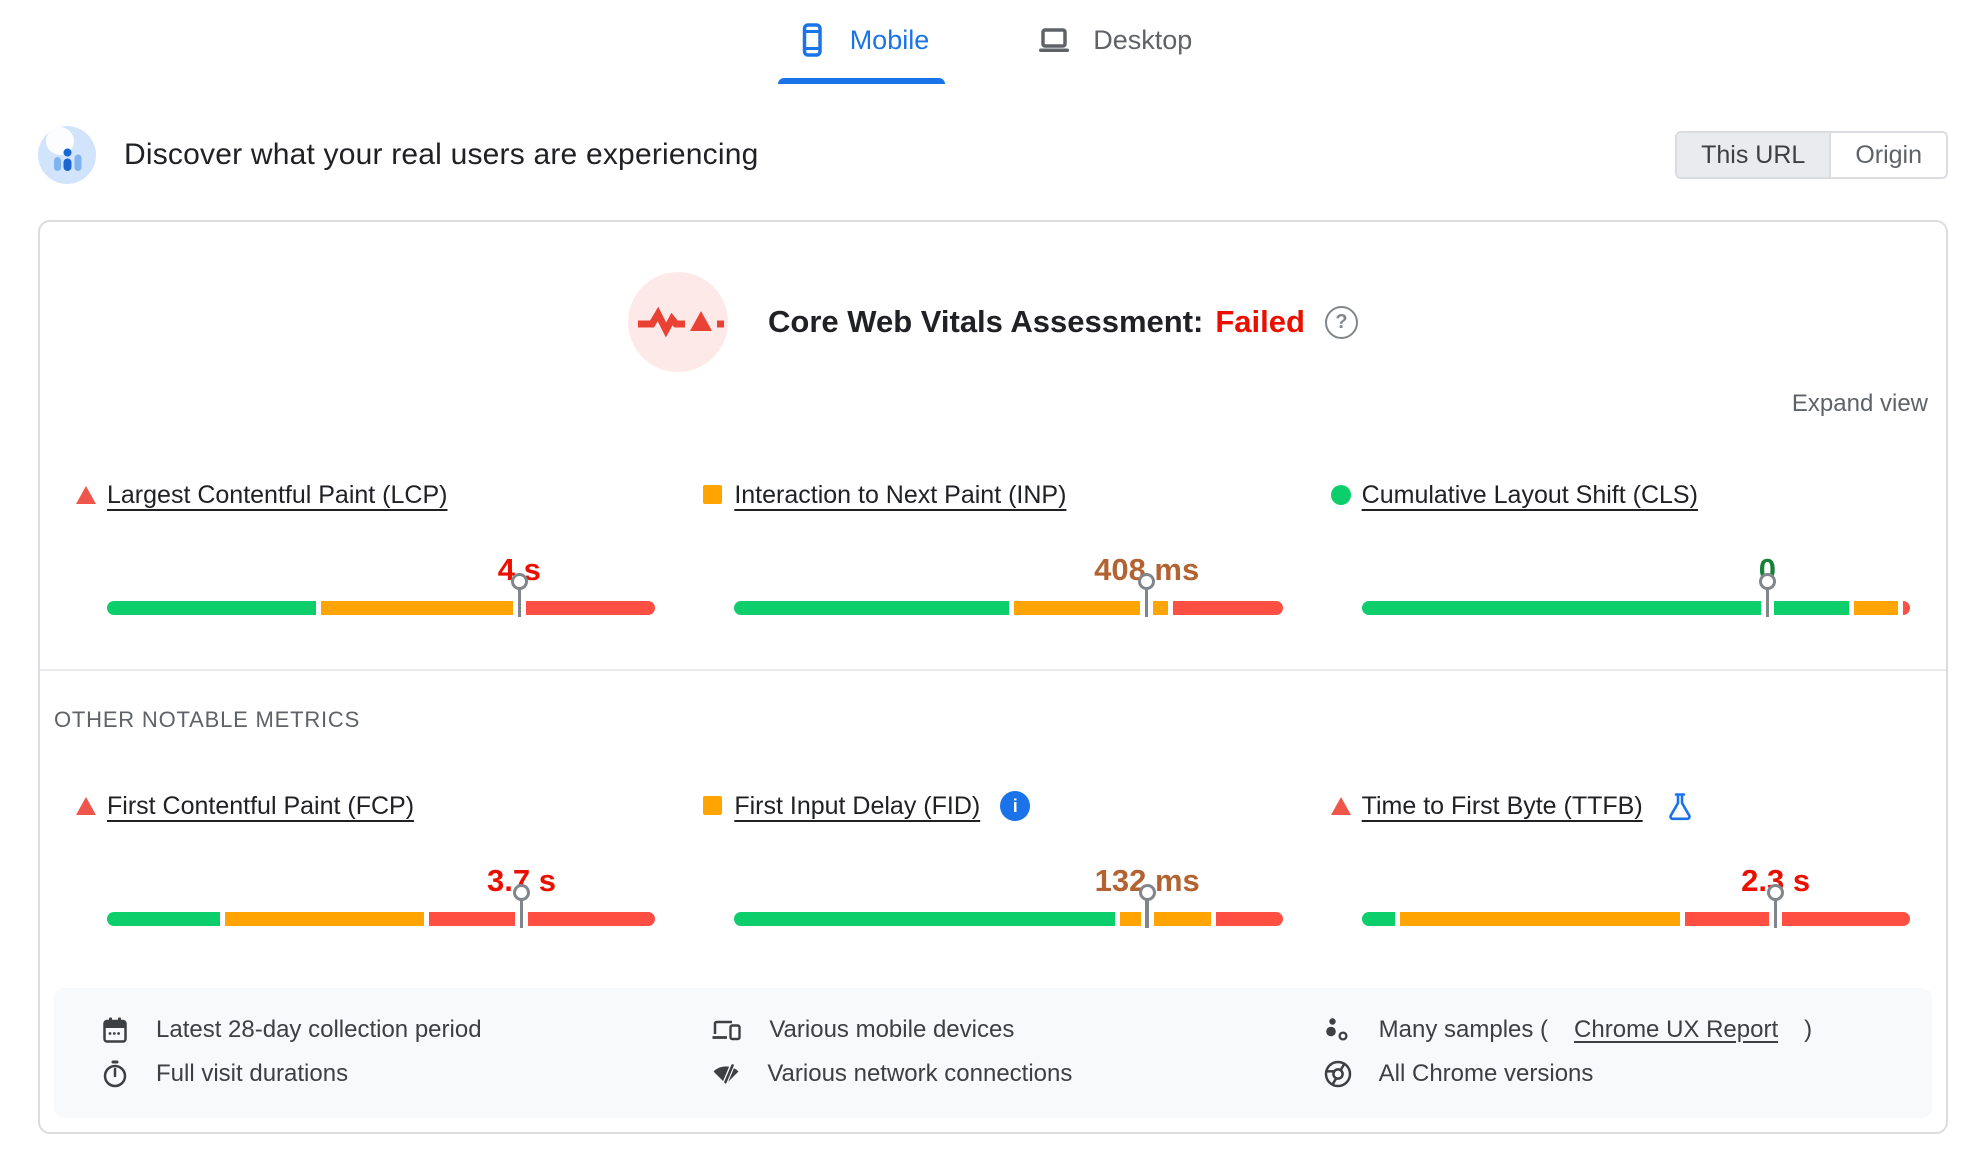 Image resolution: width=1986 pixels, height=1166 pixels. Describe the element at coordinates (1054, 40) in the screenshot. I see `laptop-icon` at that location.